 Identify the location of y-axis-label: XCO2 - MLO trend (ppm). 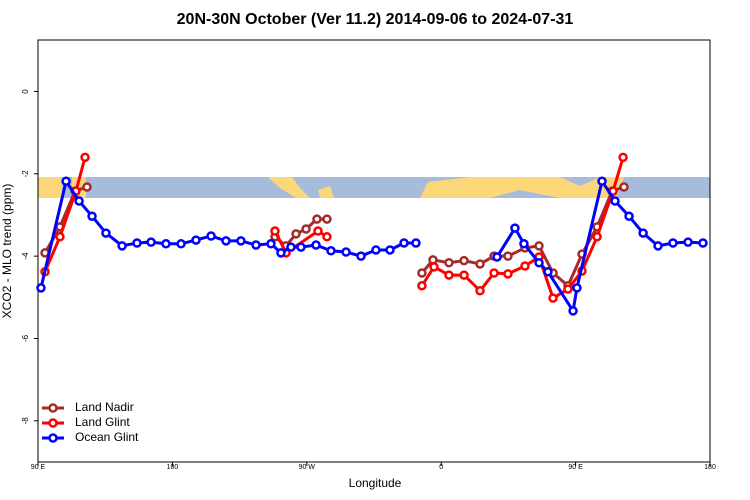
(7, 251).